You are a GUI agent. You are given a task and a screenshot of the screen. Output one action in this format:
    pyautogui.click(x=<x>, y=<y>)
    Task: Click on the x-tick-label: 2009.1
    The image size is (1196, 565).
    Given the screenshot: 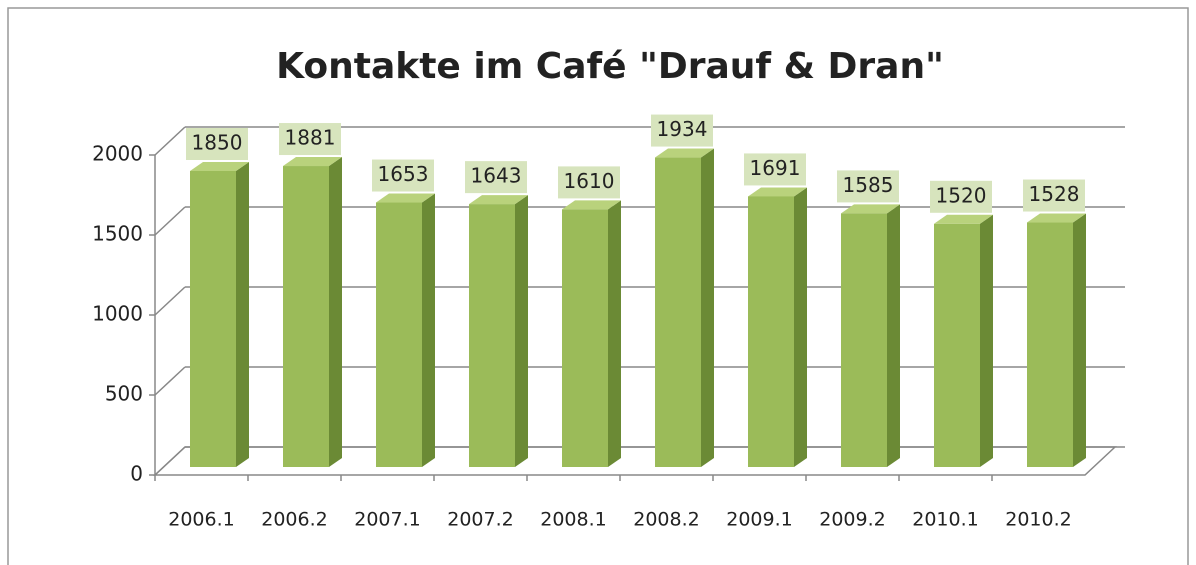 What is the action you would take?
    pyautogui.click(x=759, y=520)
    